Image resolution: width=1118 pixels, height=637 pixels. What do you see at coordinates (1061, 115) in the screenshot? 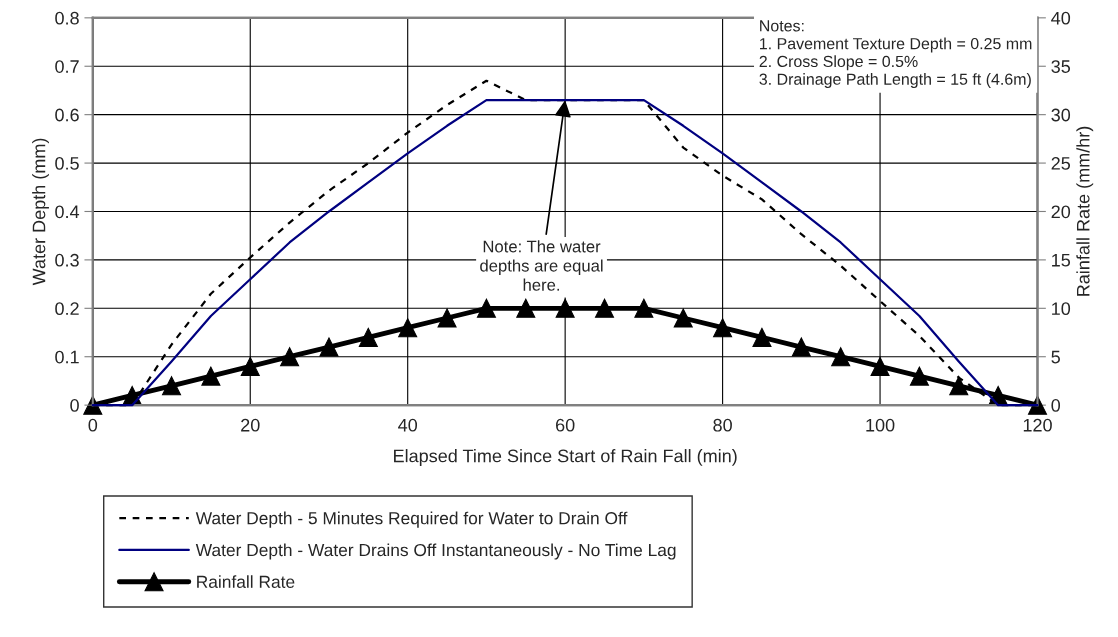
I see `y2-tick-label: 30` at bounding box center [1061, 115].